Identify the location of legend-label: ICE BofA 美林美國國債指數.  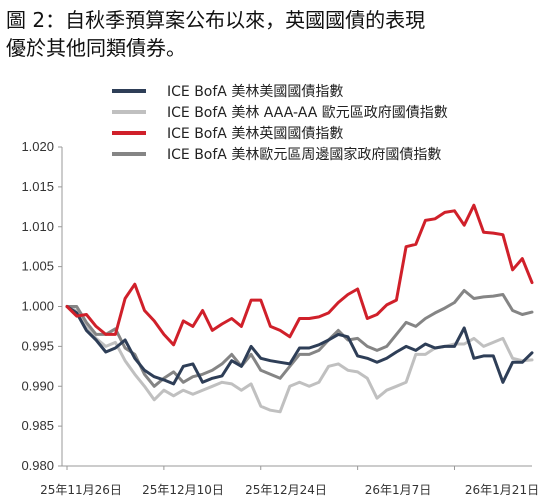
(255, 92).